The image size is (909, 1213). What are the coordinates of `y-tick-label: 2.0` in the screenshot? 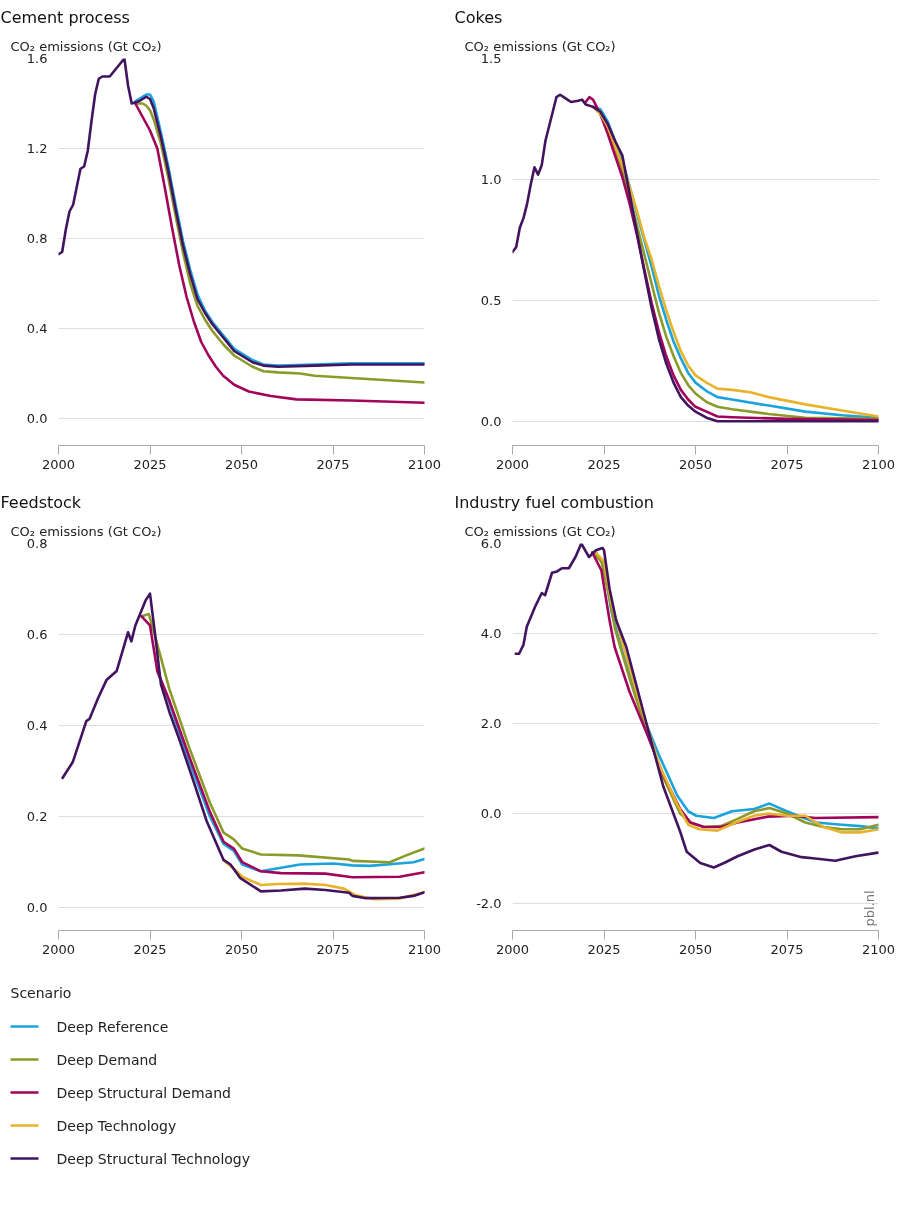 It's located at (491, 723).